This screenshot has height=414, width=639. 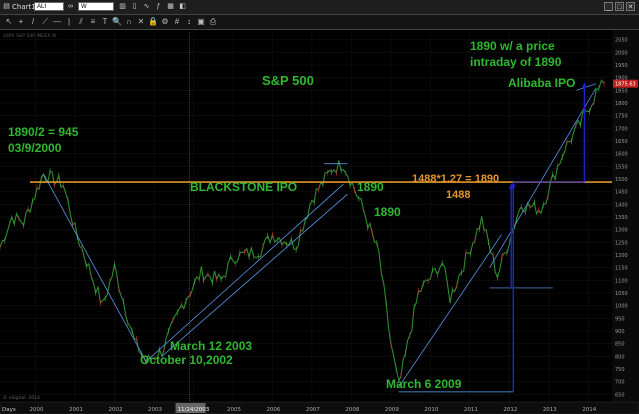 I want to click on symbol-input: ALI, so click(x=49, y=6).